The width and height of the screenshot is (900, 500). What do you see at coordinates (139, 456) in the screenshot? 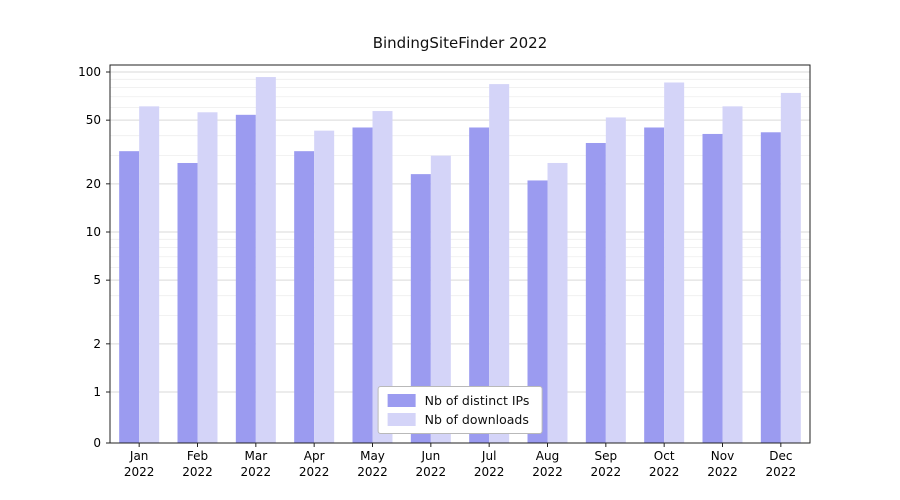
I see `x-tick-label-month: Jan` at bounding box center [139, 456].